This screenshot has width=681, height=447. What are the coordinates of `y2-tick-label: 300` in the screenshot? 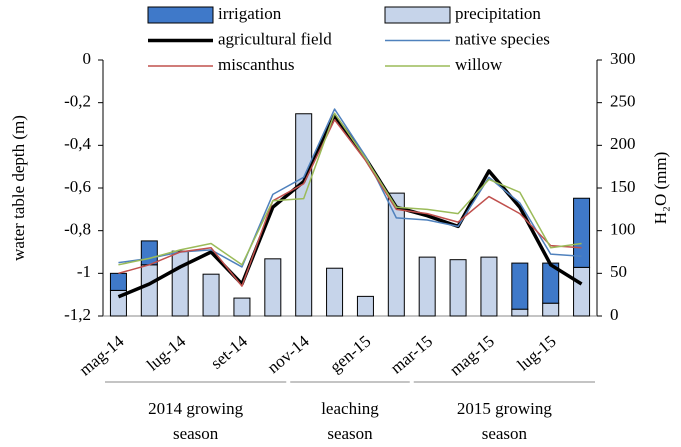 It's located at (623, 58).